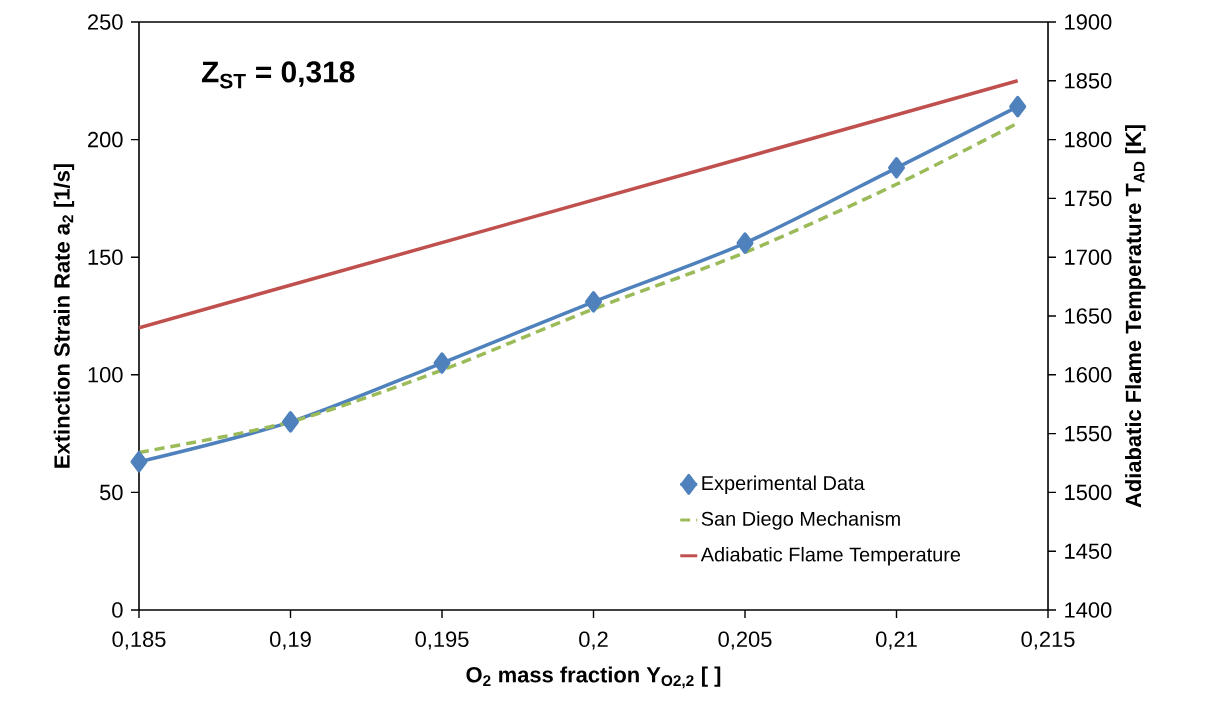 The image size is (1205, 727). What do you see at coordinates (1088, 22) in the screenshot?
I see `y2-tick-label: 1900` at bounding box center [1088, 22].